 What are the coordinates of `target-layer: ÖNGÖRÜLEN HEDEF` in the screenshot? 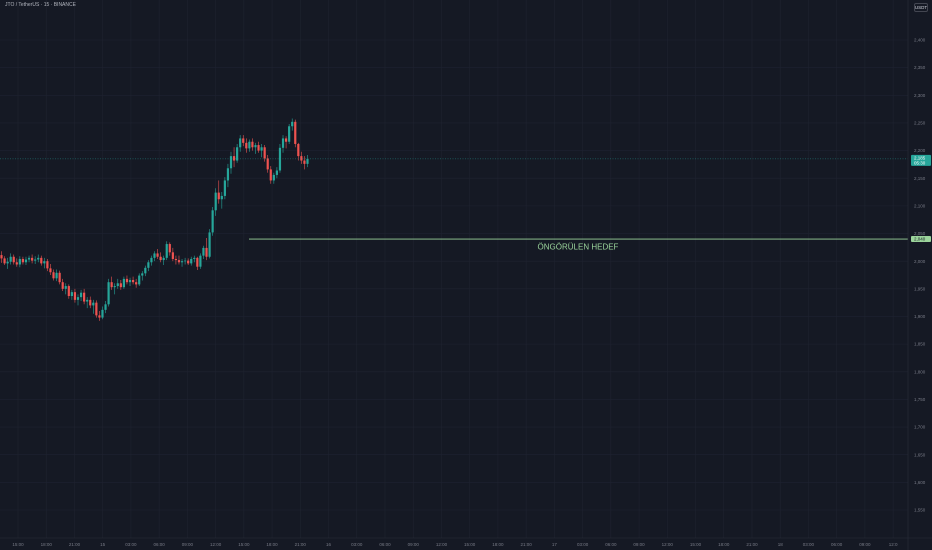 It's located at (578, 245).